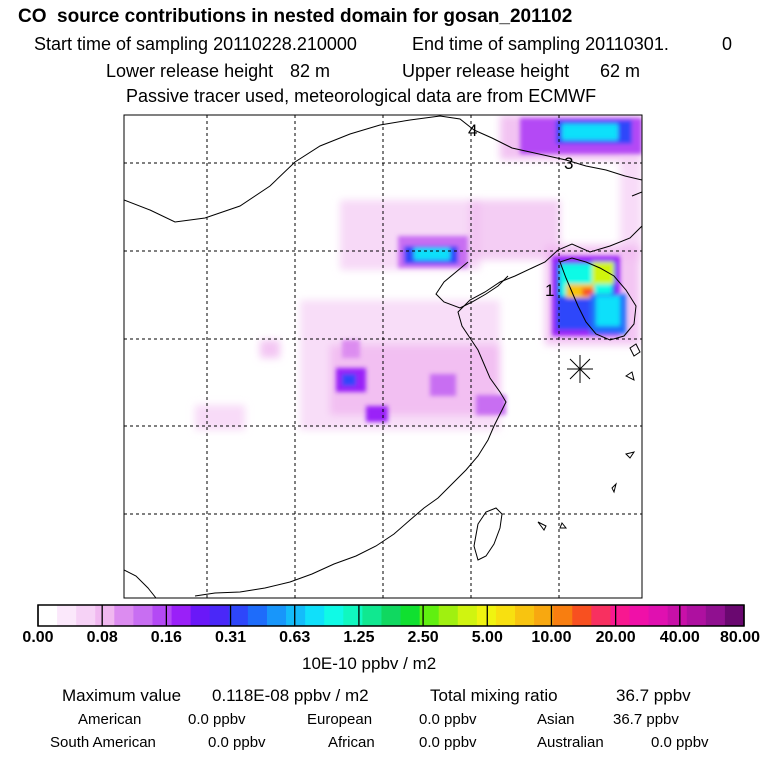 Image resolution: width=768 pixels, height=768 pixels. What do you see at coordinates (340, 719) in the screenshot?
I see `region-european-name: European` at bounding box center [340, 719].